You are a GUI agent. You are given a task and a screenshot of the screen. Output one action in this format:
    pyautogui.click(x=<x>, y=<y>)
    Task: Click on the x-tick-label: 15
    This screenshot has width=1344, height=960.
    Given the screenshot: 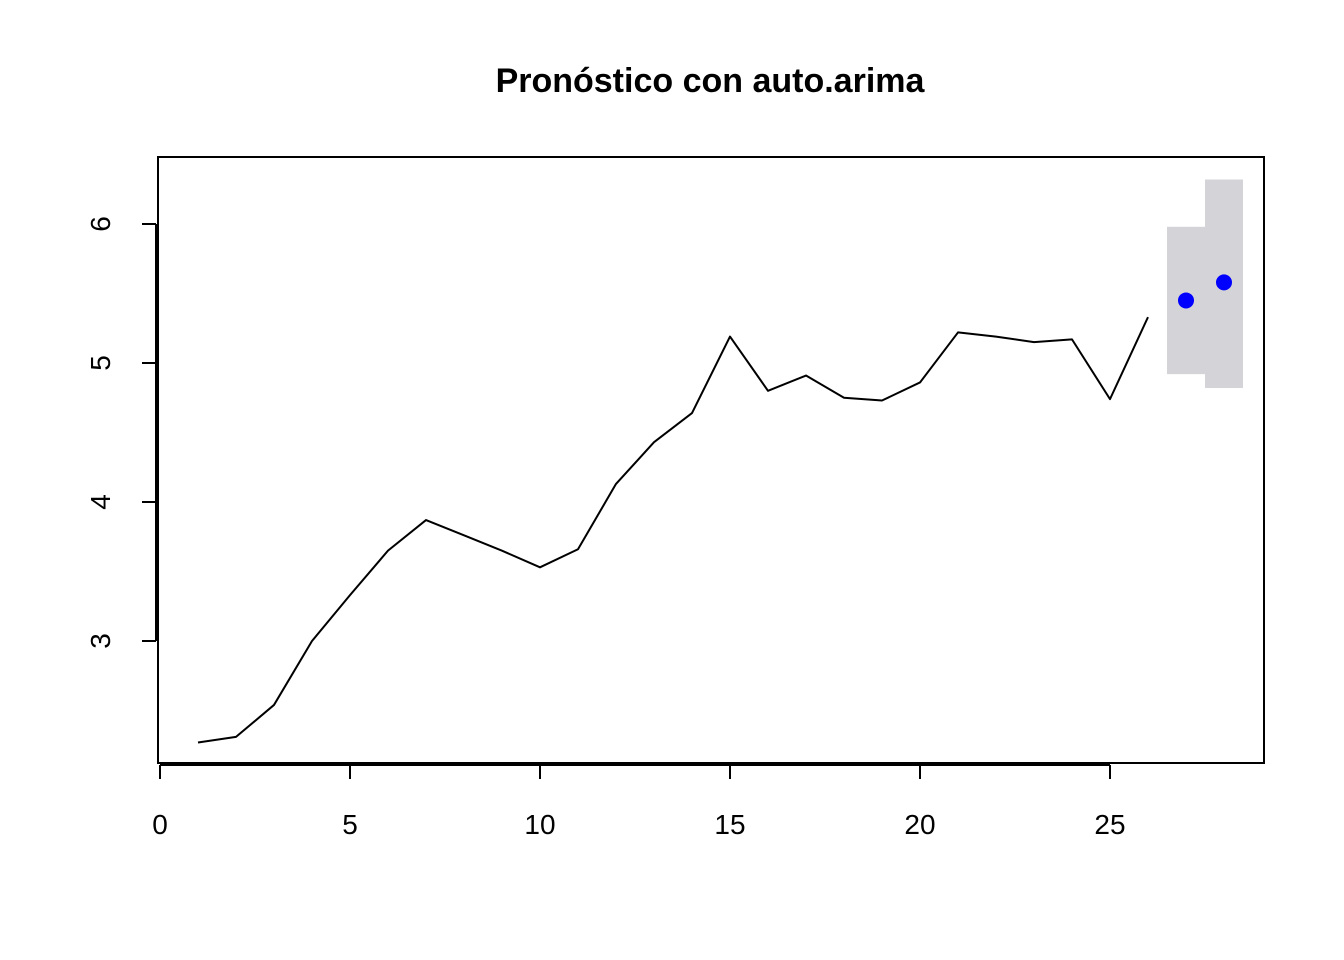 What is the action you would take?
    pyautogui.click(x=729, y=824)
    